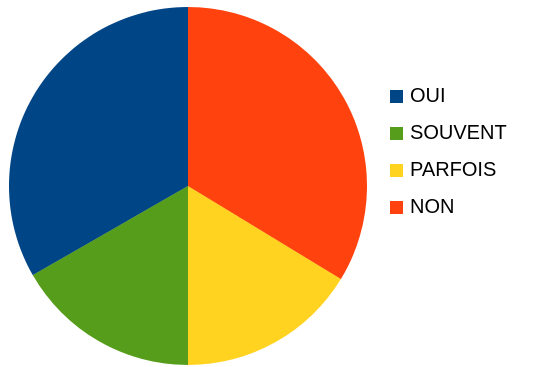  What do you see at coordinates (396, 96) in the screenshot?
I see `legend-swatch-oui` at bounding box center [396, 96].